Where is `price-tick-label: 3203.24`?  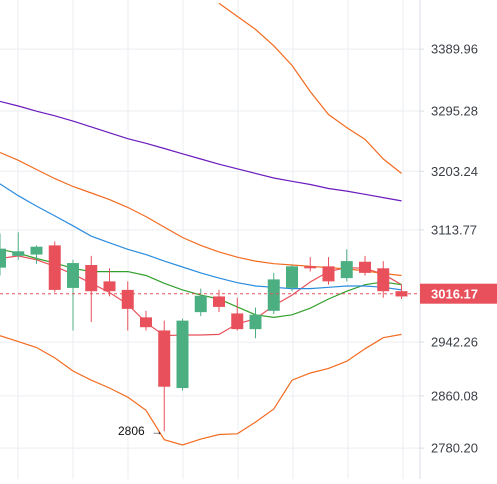
price-tick-label: 3203.24 is located at coordinates (454, 171).